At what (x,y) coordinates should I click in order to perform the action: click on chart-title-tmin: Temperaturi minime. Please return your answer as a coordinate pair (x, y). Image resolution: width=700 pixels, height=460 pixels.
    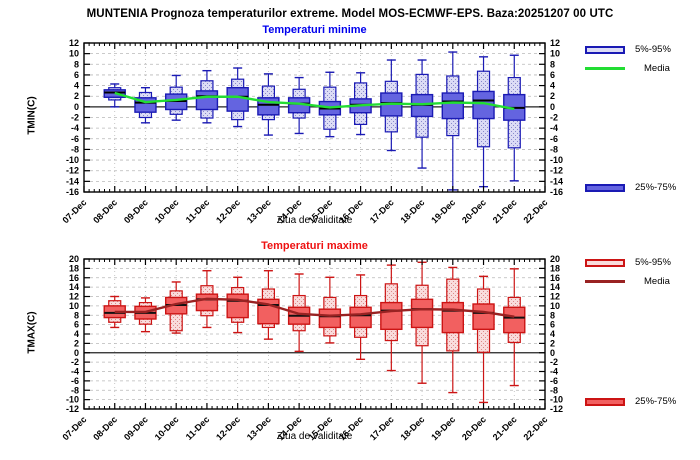
    Looking at the image, I should click on (314, 30).